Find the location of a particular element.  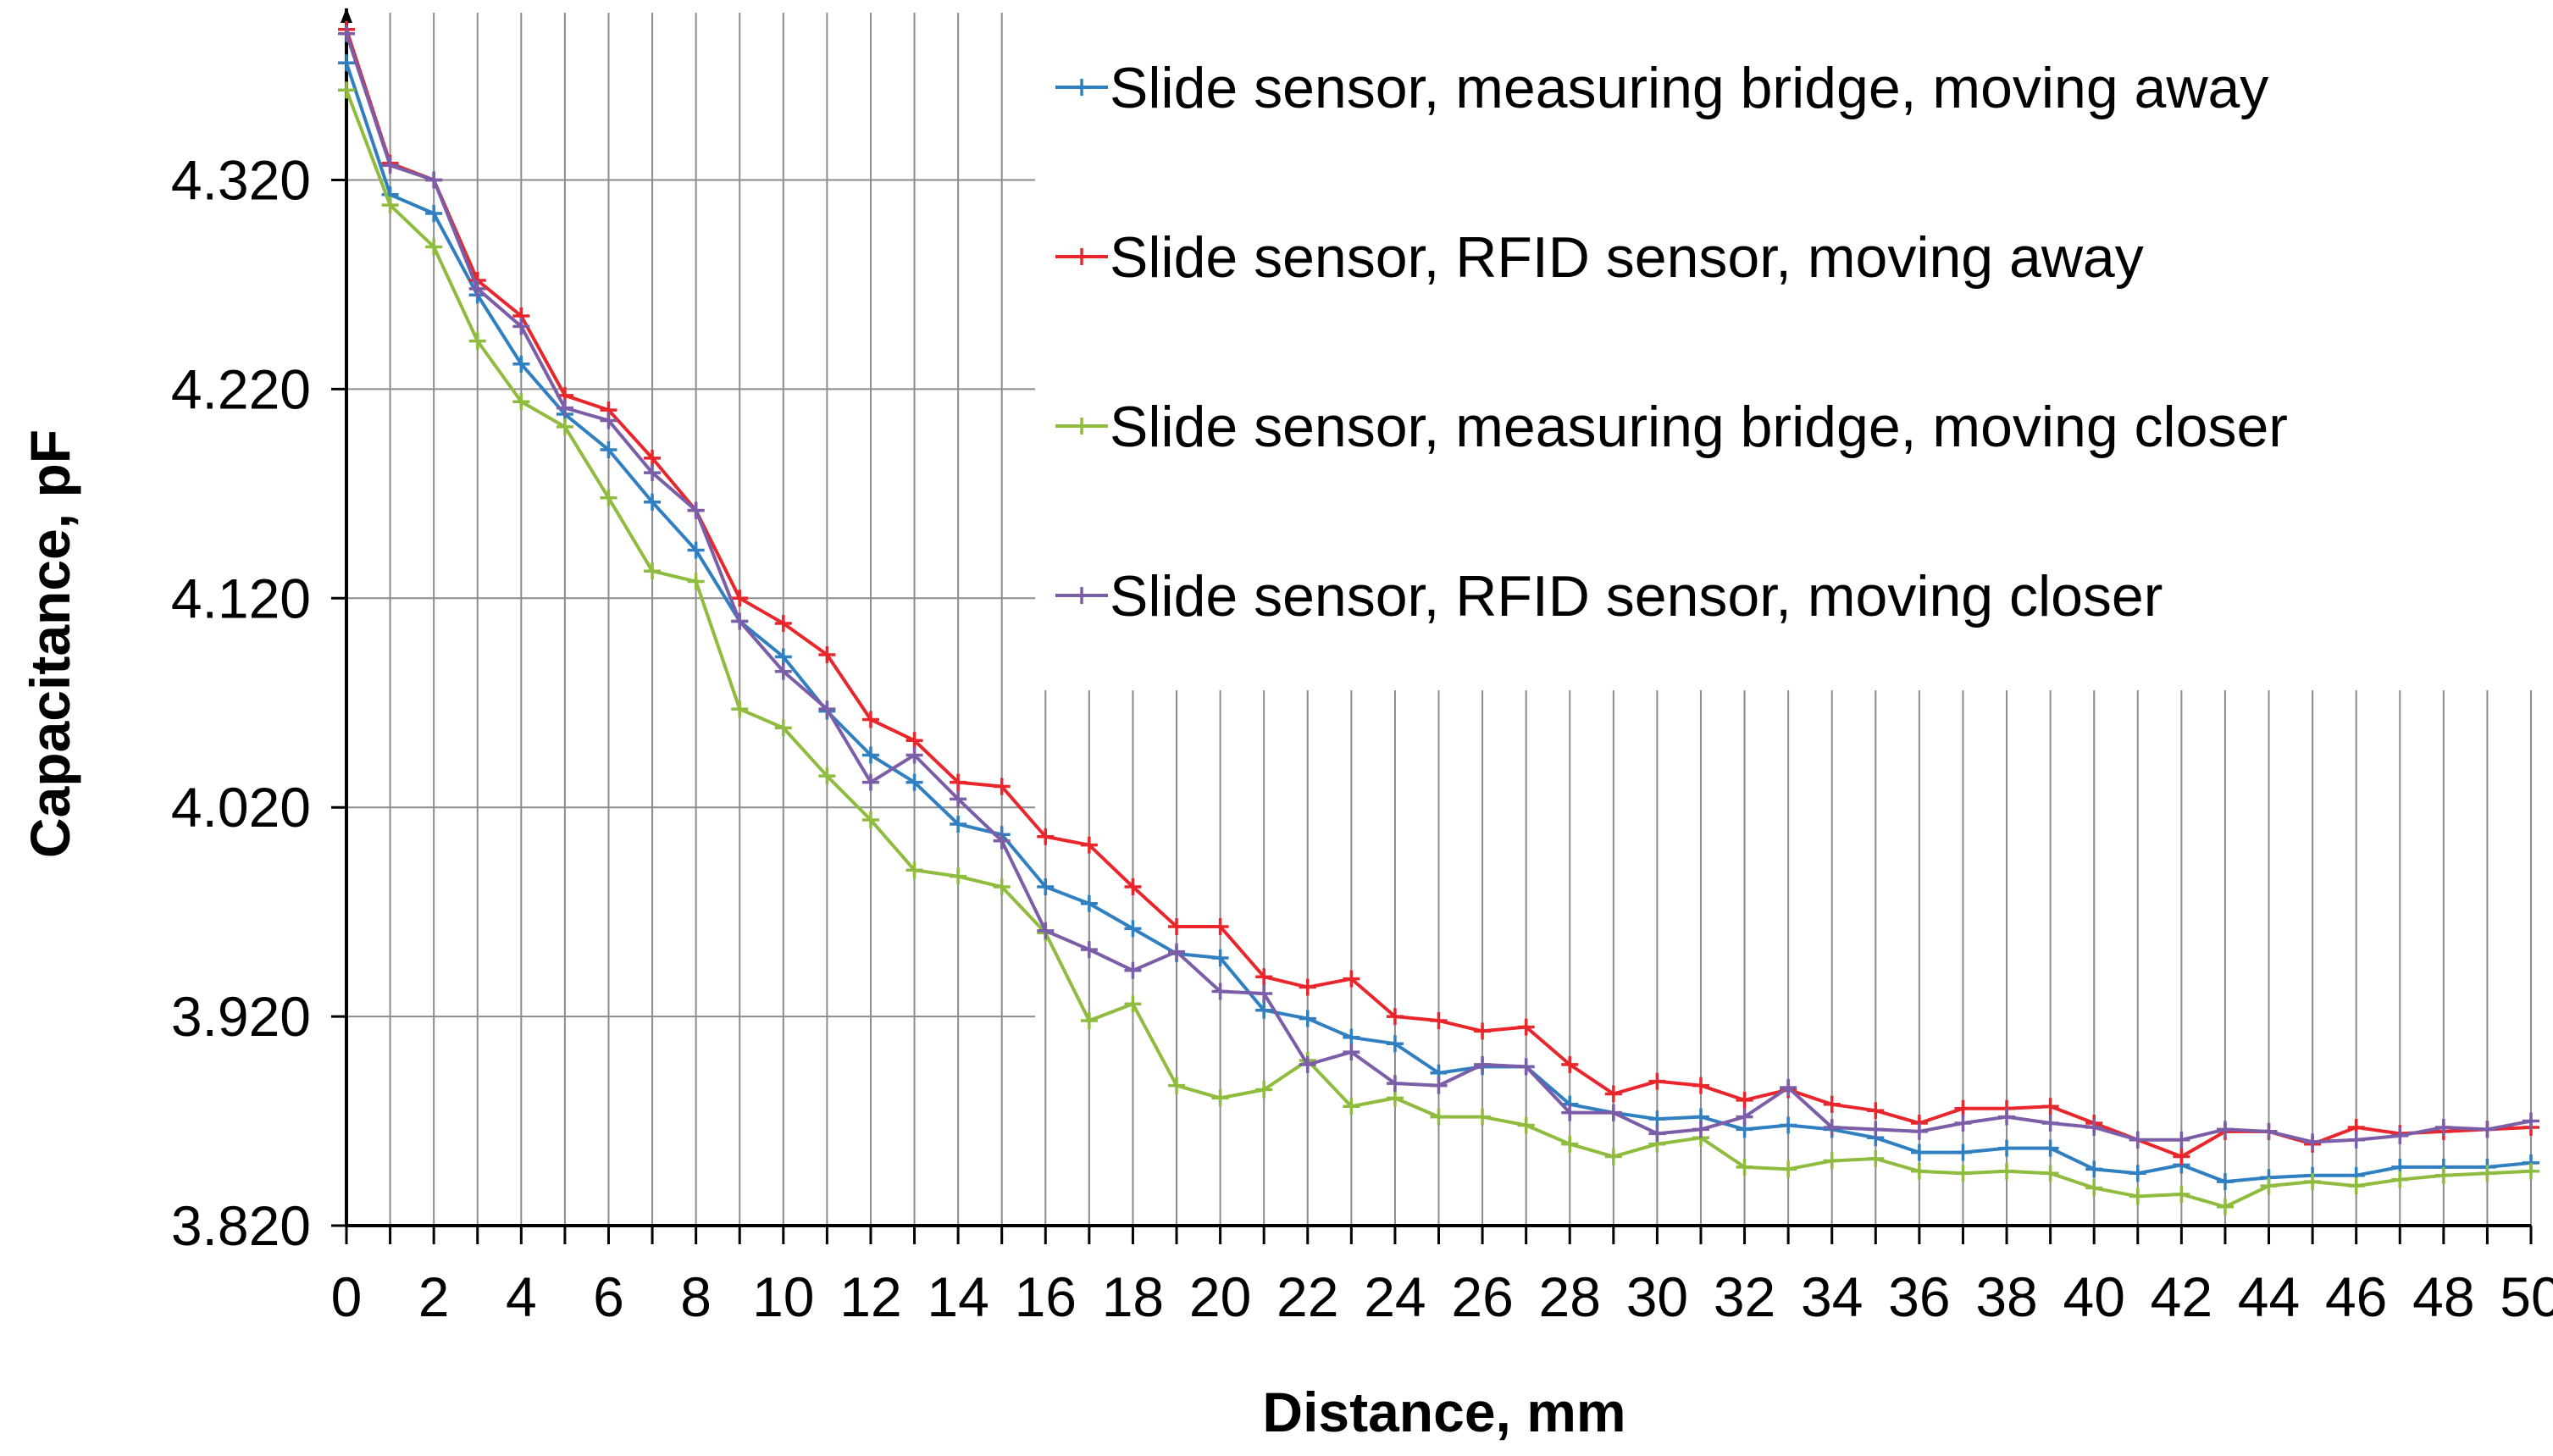

x-tick-label: 22 is located at coordinates (1307, 1296).